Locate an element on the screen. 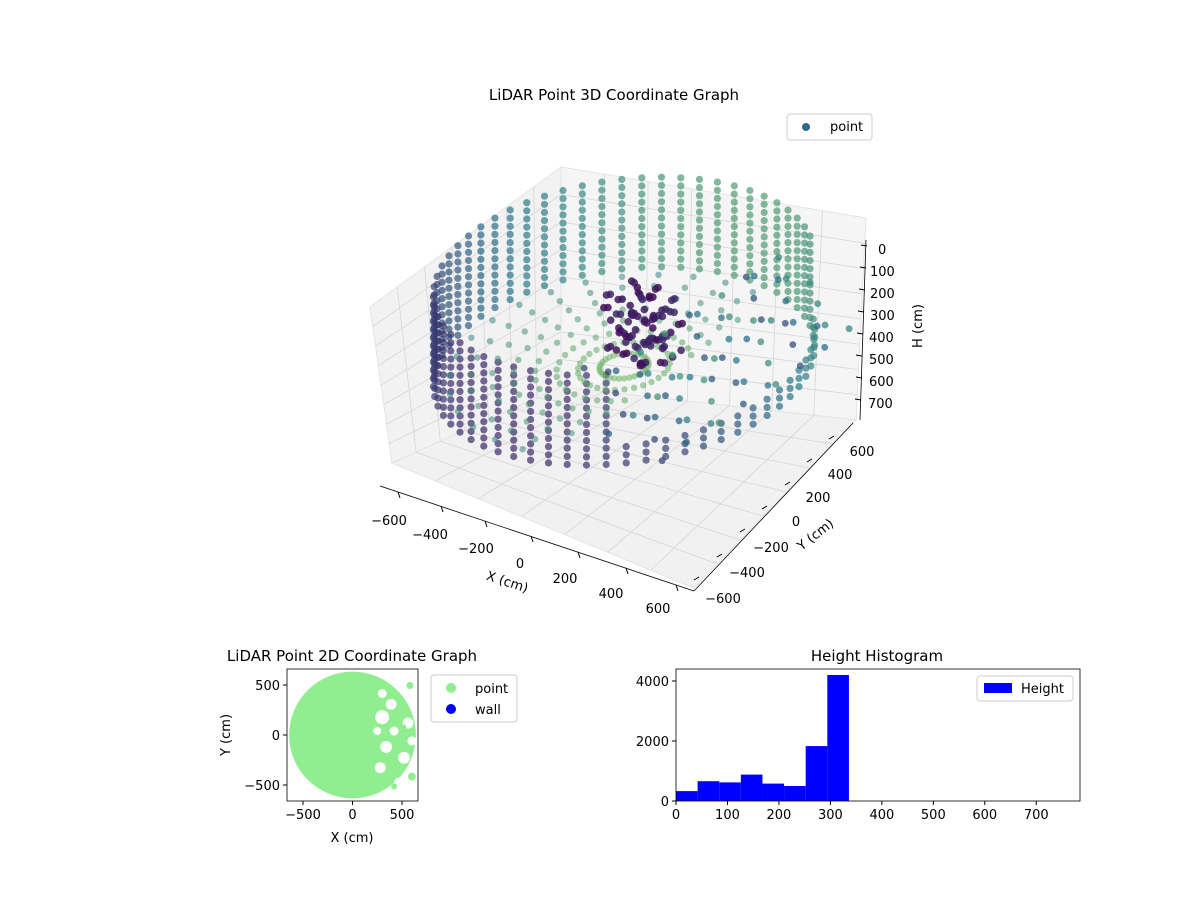 This screenshot has height=900, width=1200. y-ticks-histogram: 0 2000 4000 is located at coordinates (656, 742).